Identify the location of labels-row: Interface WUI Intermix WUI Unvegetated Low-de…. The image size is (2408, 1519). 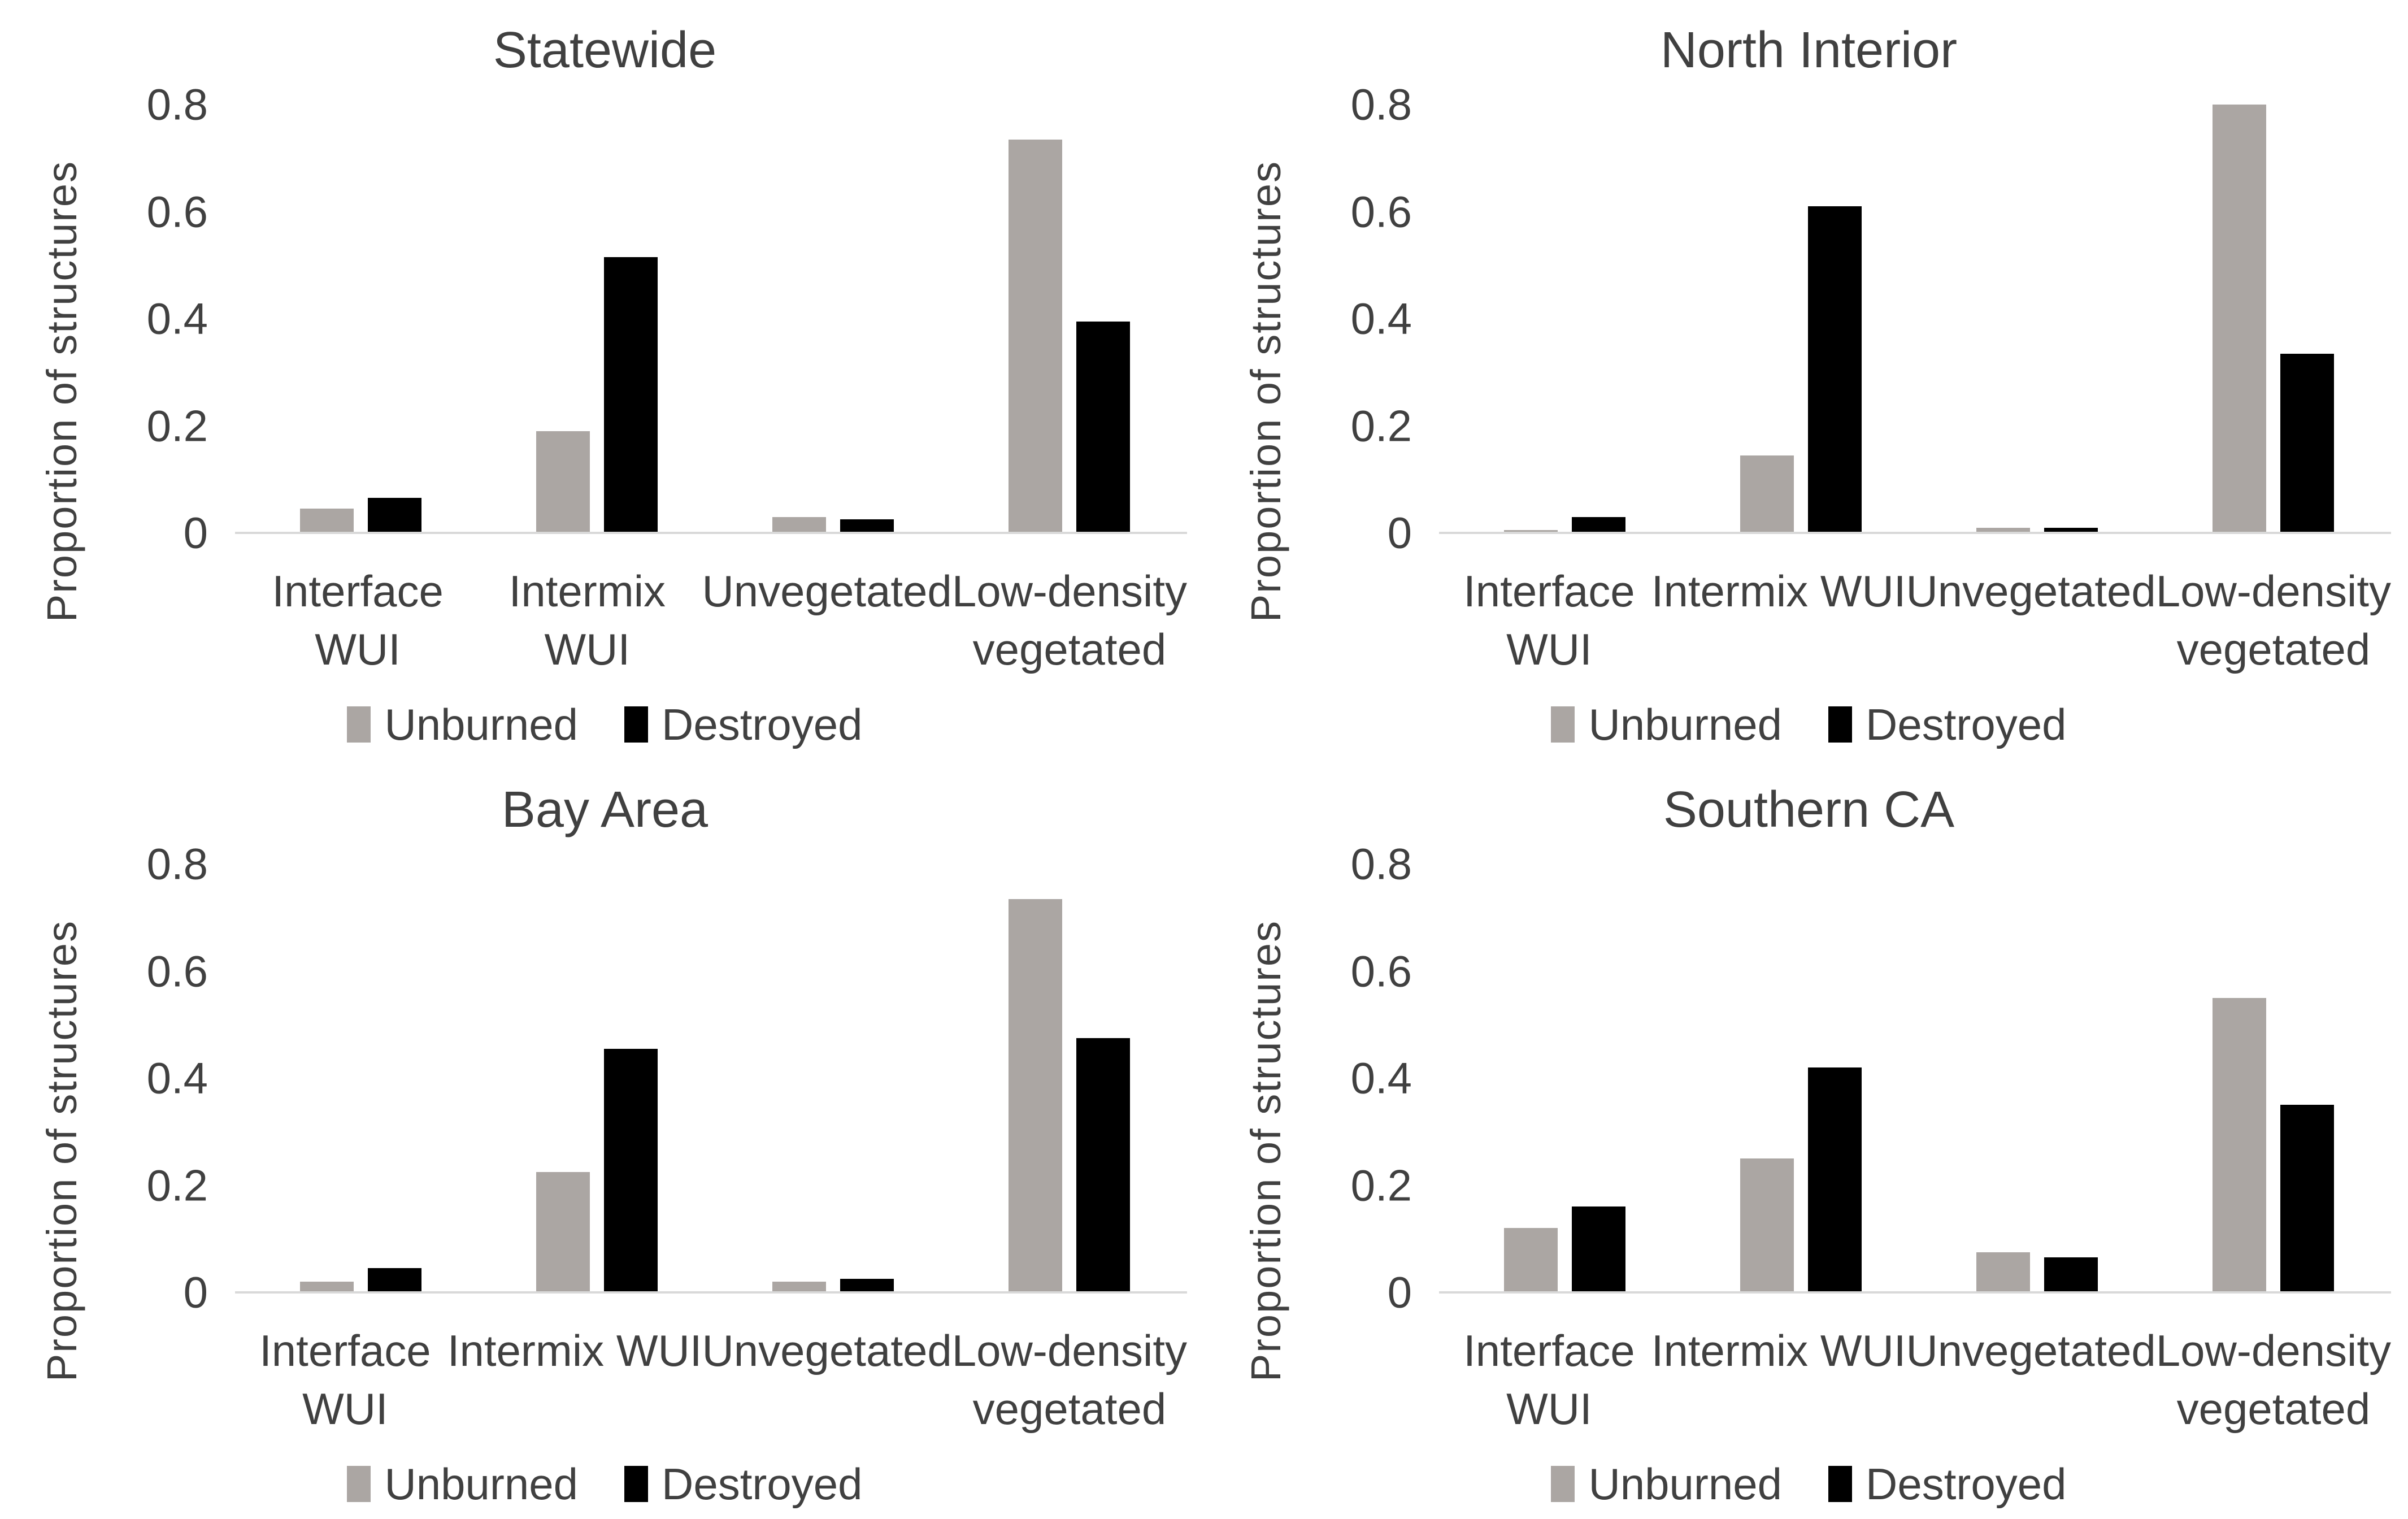
(644, 620).